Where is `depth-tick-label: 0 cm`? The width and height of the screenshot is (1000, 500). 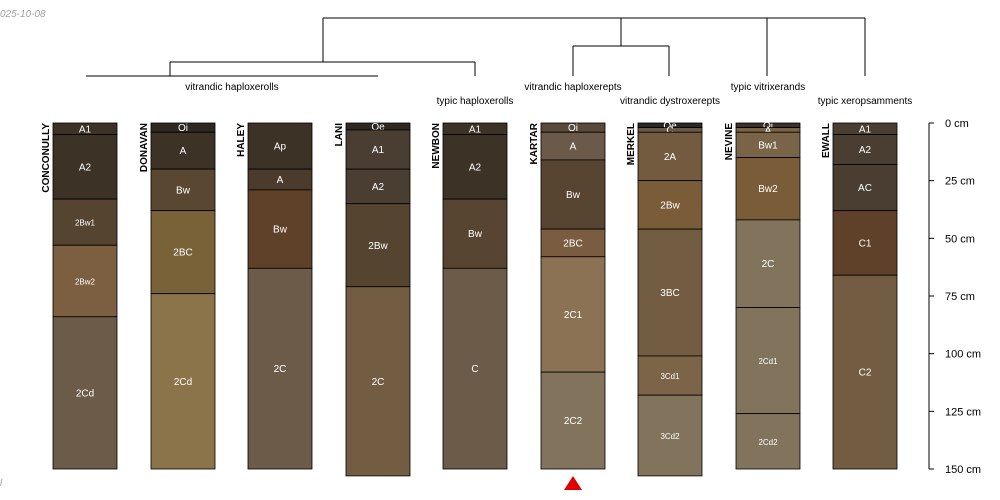 depth-tick-label: 0 cm is located at coordinates (957, 124).